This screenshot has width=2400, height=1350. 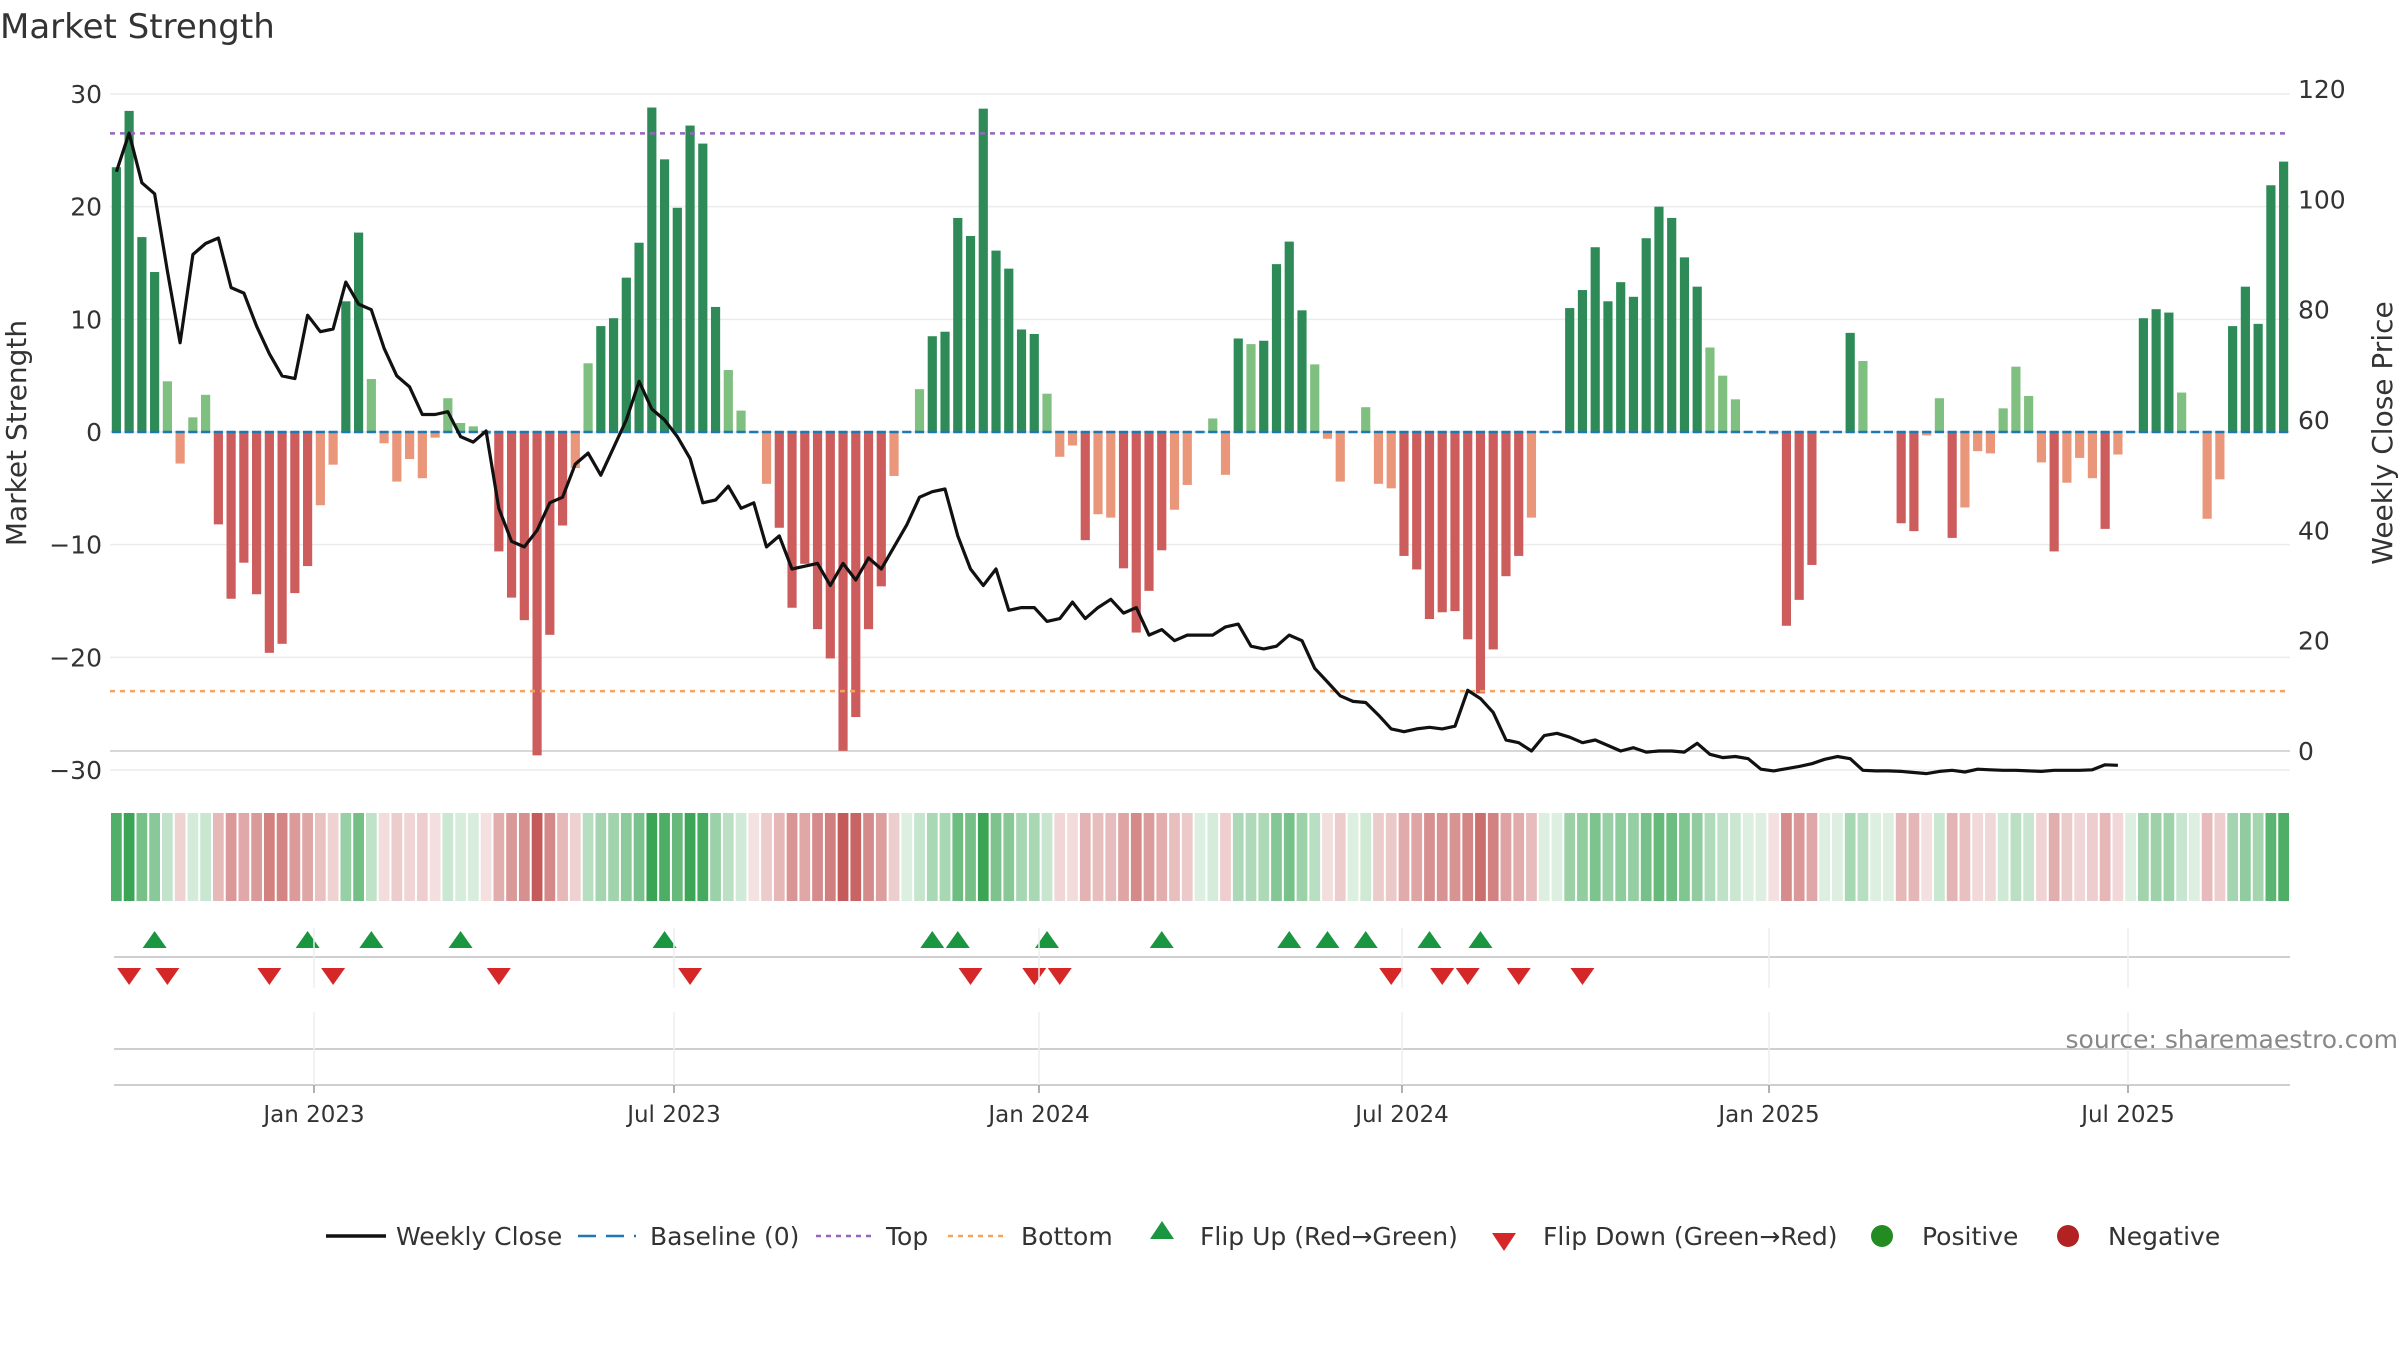 I want to click on left-tick-label: −20, so click(x=75, y=657).